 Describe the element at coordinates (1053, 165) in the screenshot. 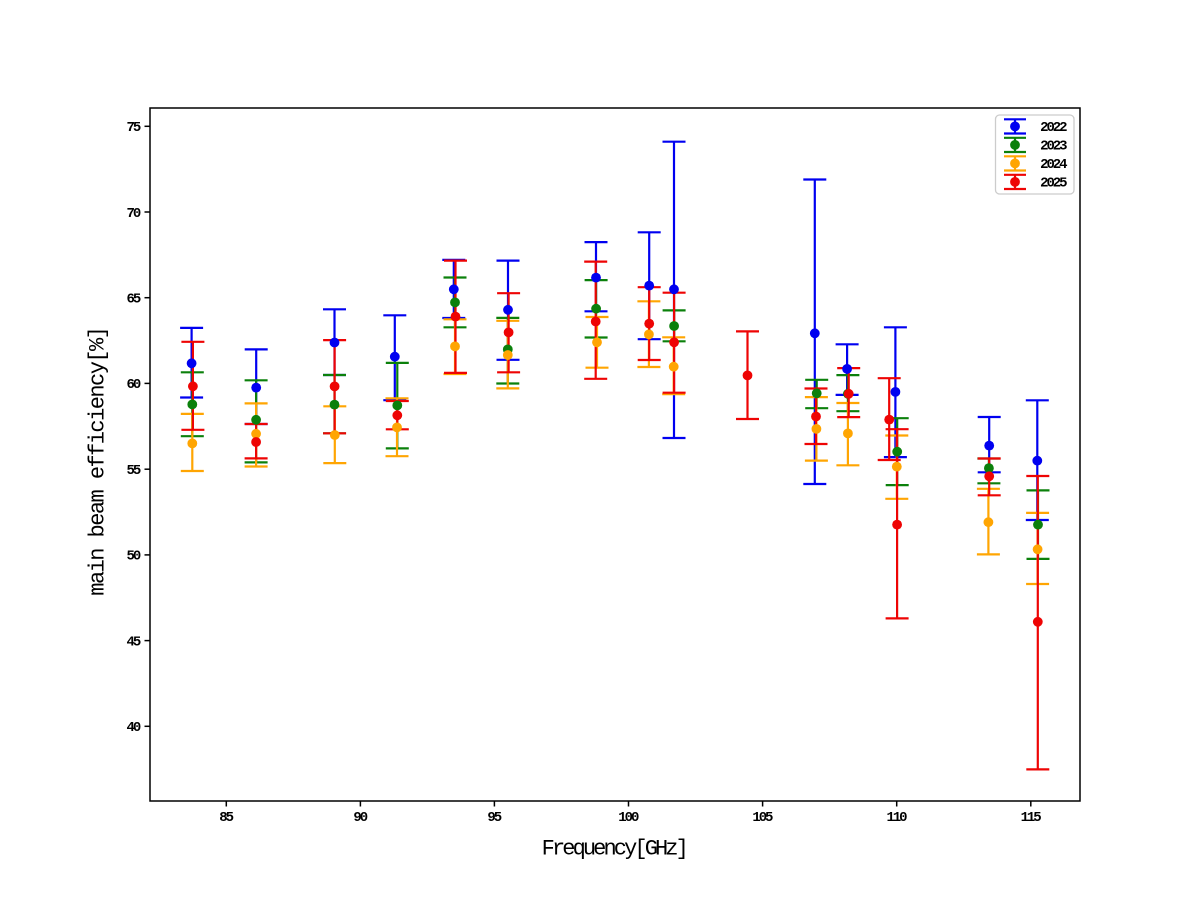

I see `svg-text: 2024` at that location.